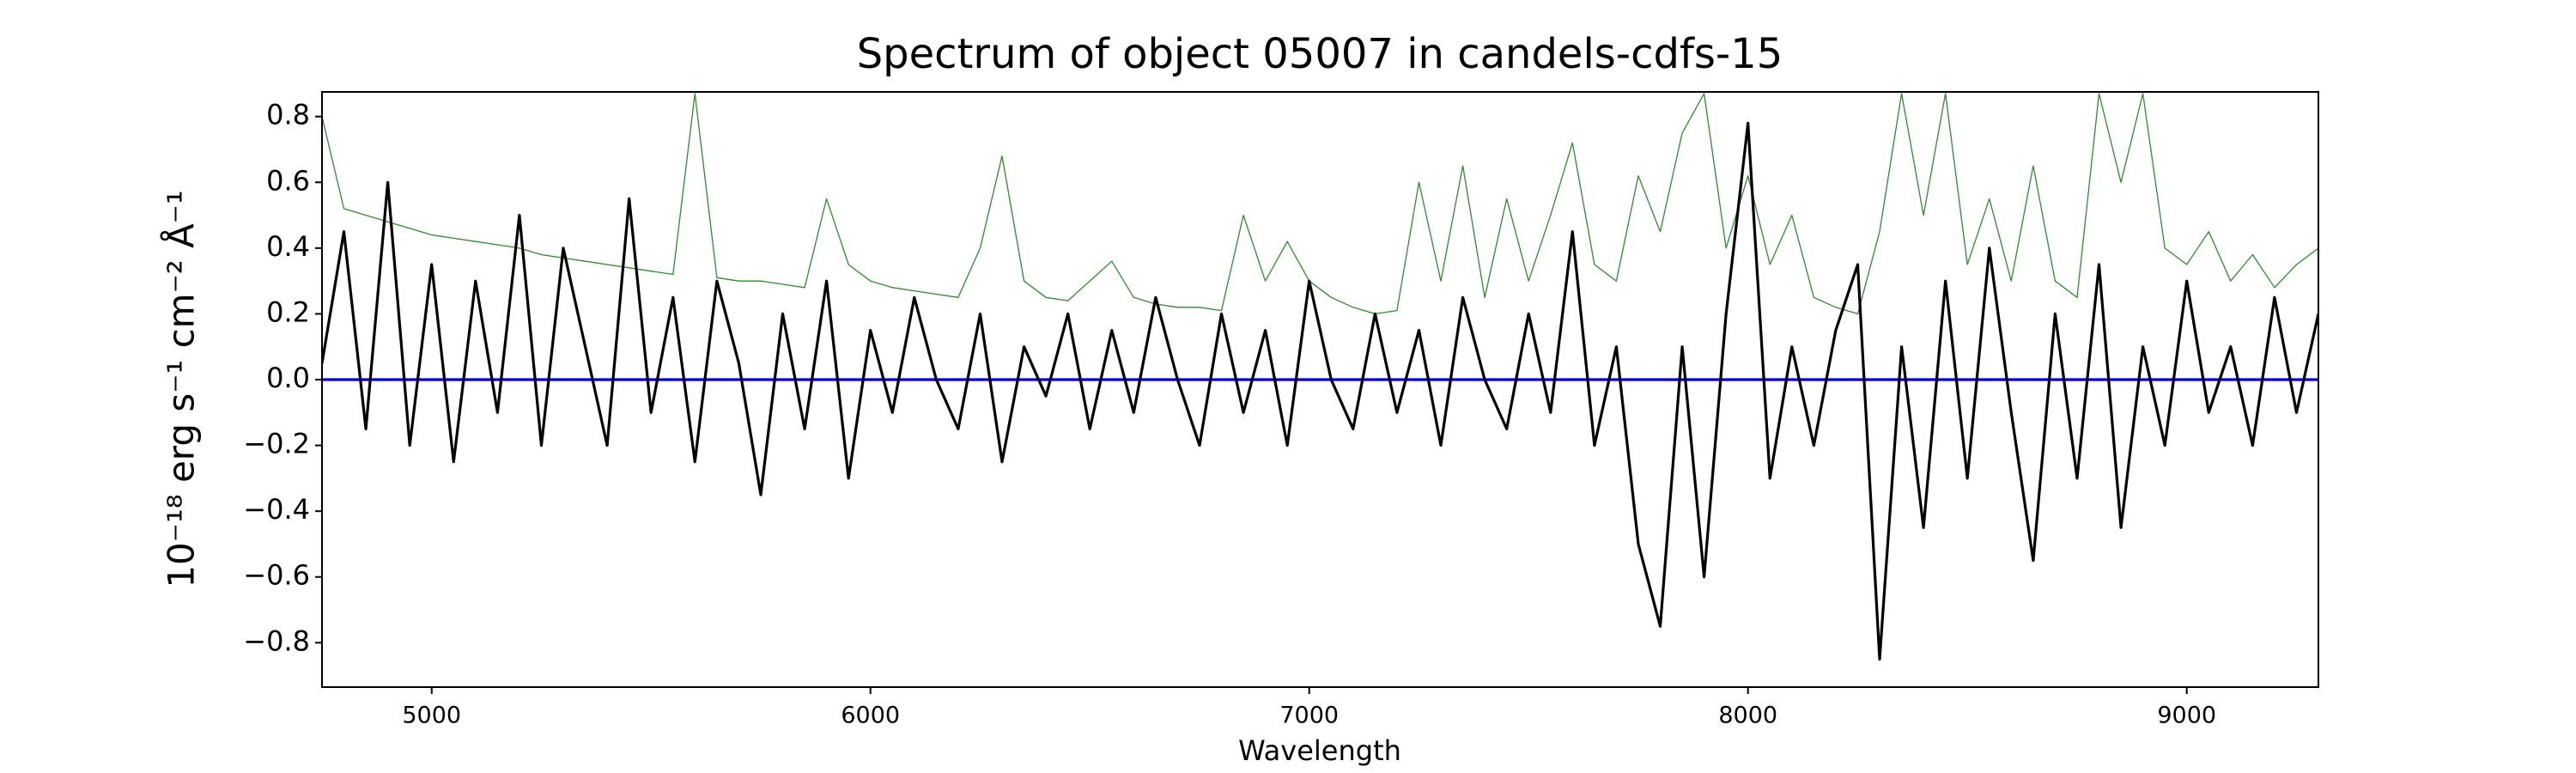 The height and width of the screenshot is (773, 2576). Describe the element at coordinates (2186, 716) in the screenshot. I see `x-tick-label: 9000` at that location.